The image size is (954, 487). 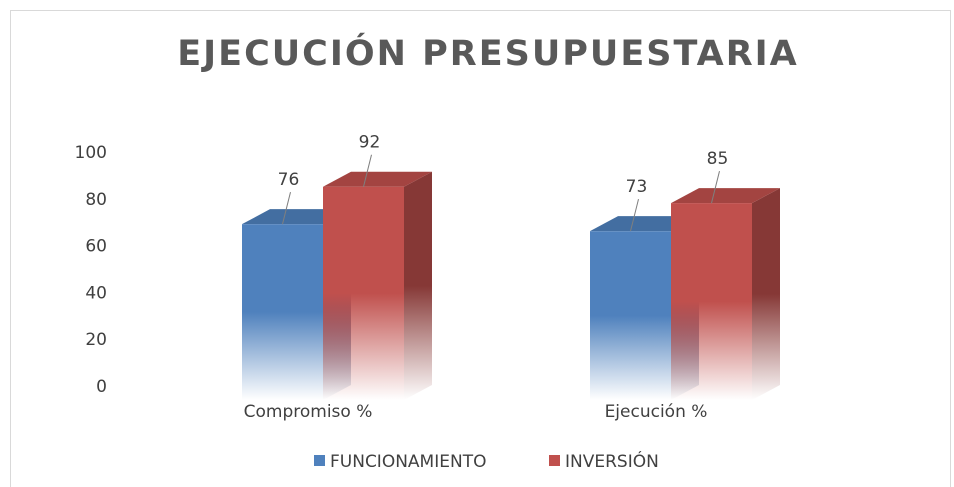 I want to click on chart-title: EJECUCIÓN PRESUPUESTARIA, so click(x=488, y=53).